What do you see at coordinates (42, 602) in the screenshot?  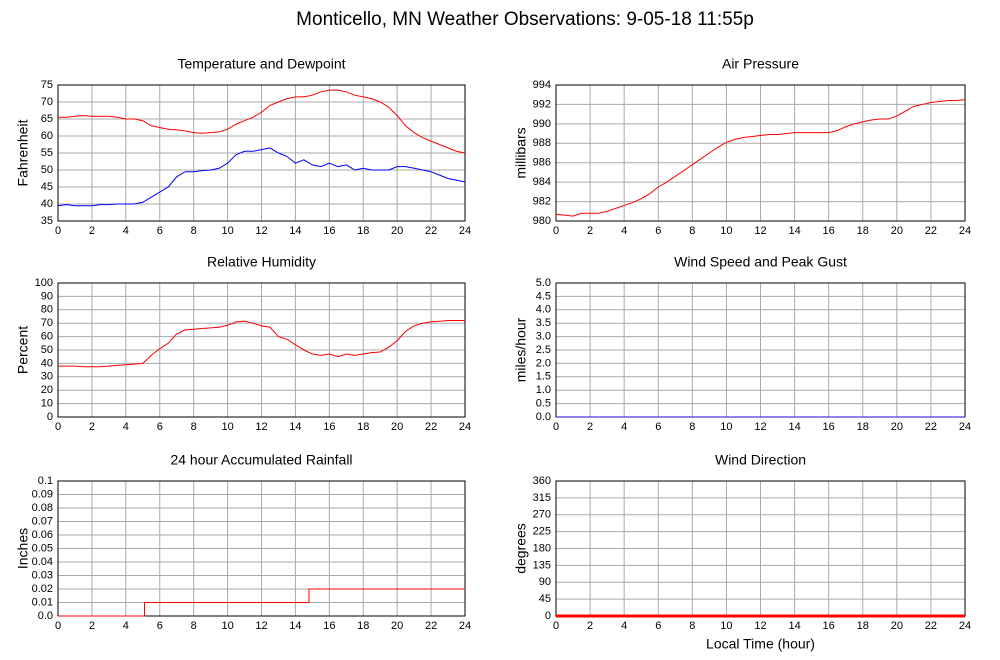 I see `y-tick-label: 0.01` at bounding box center [42, 602].